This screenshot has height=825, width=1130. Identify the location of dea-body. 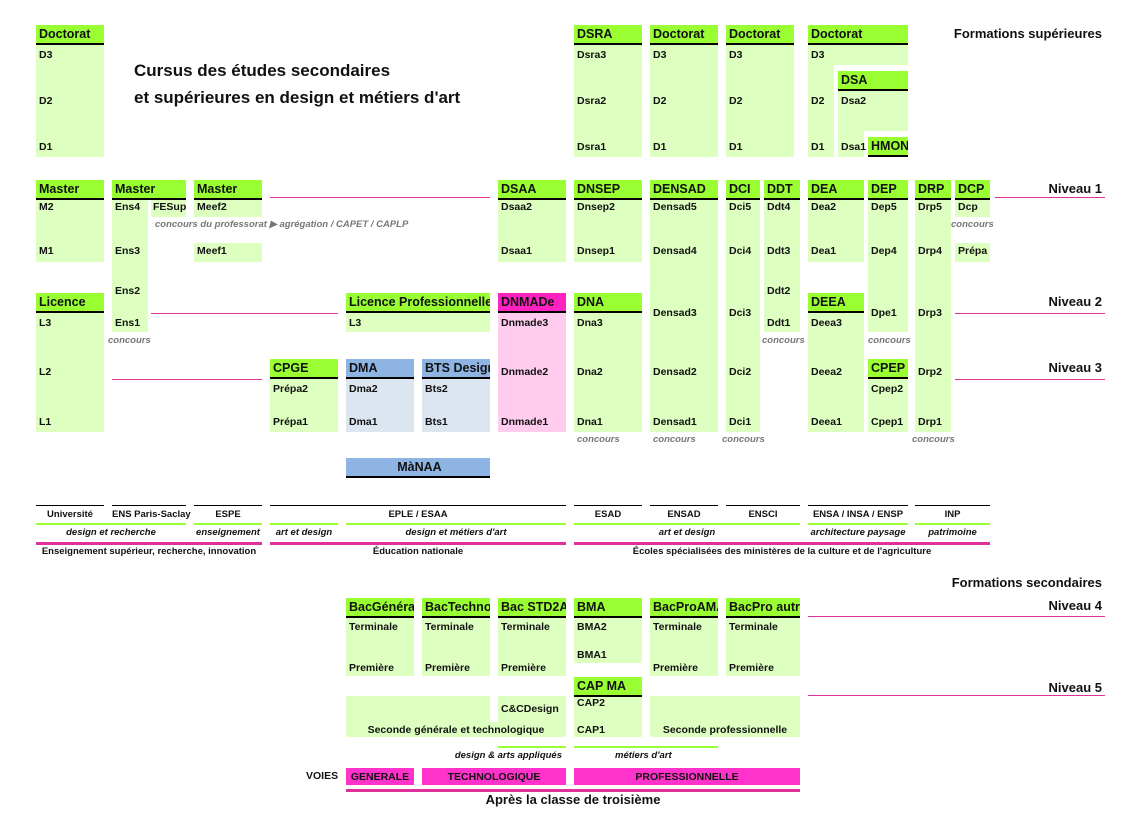
(836, 231).